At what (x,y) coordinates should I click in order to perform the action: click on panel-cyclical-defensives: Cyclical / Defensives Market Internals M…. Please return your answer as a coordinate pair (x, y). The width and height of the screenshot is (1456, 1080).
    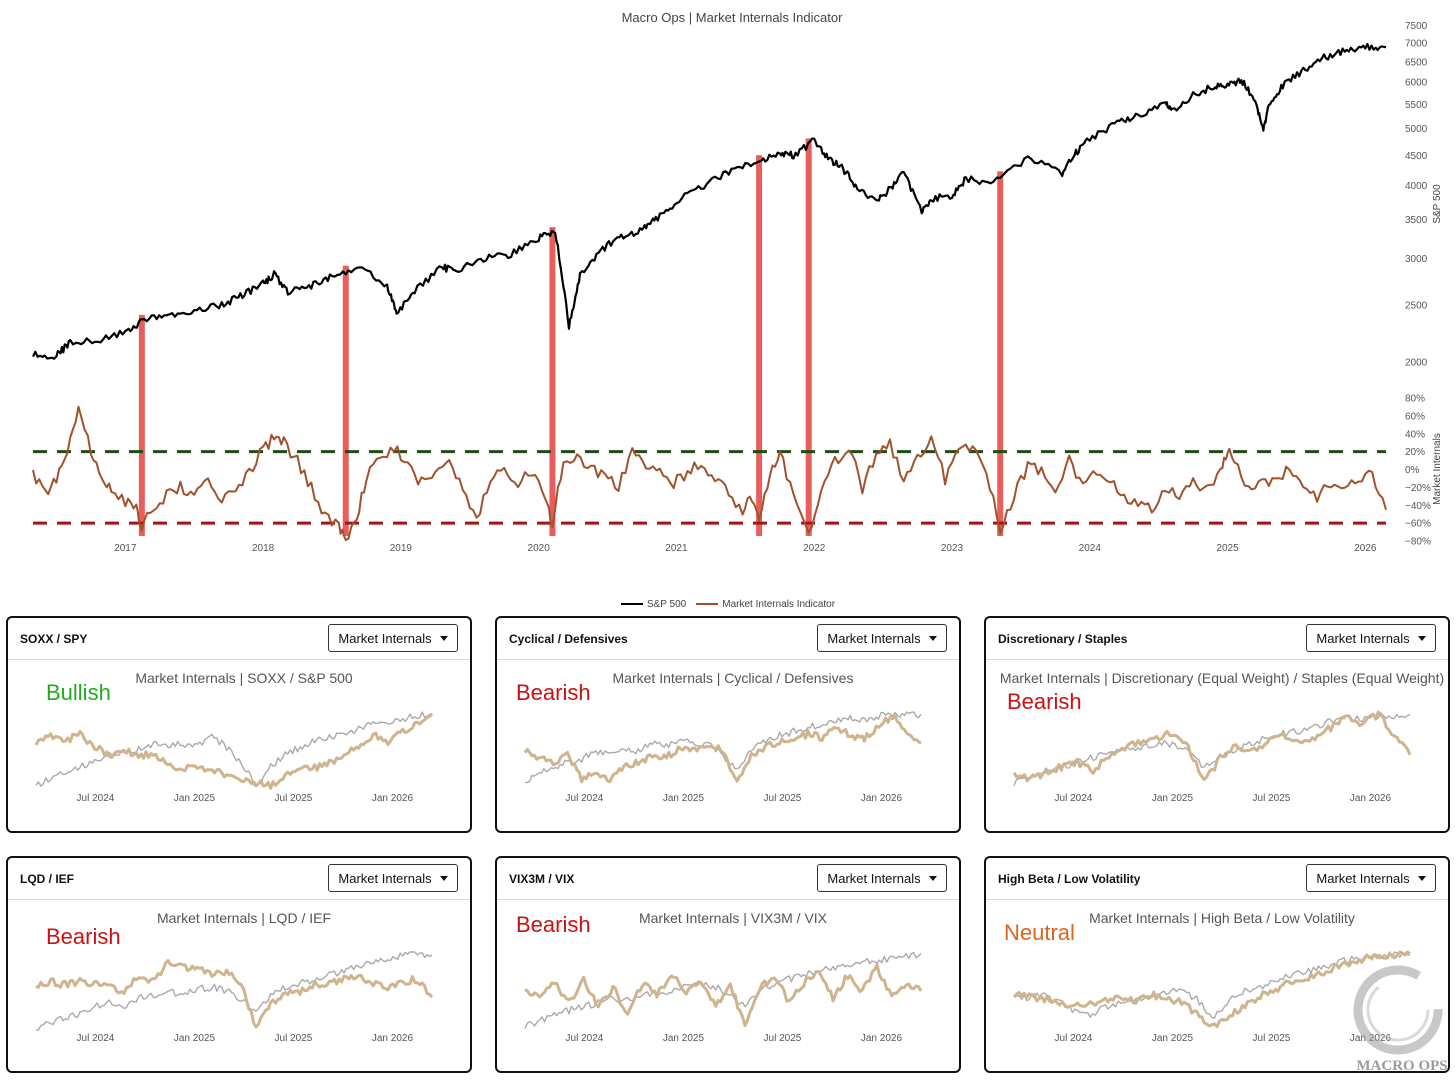
    Looking at the image, I should click on (728, 724).